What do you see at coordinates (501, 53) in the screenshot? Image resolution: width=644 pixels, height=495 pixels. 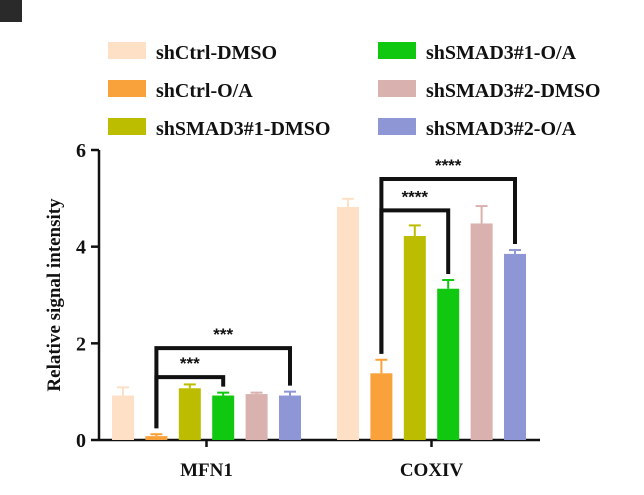 I see `legend-label: shSMAD3#1-O/A` at bounding box center [501, 53].